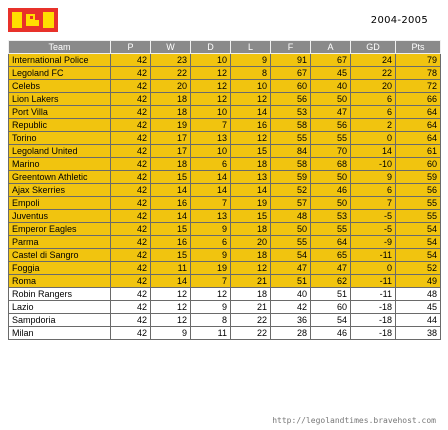 The height and width of the screenshot is (430, 448). What do you see at coordinates (330, 255) in the screenshot?
I see `cell-goals-against: 65` at bounding box center [330, 255].